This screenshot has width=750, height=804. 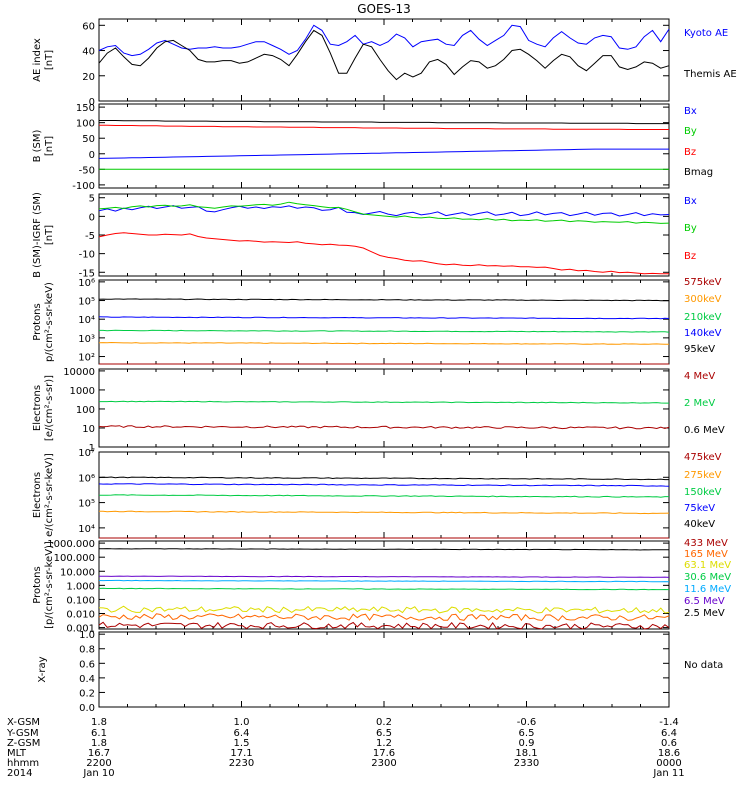 I want to click on series-95kev, so click(x=384, y=300).